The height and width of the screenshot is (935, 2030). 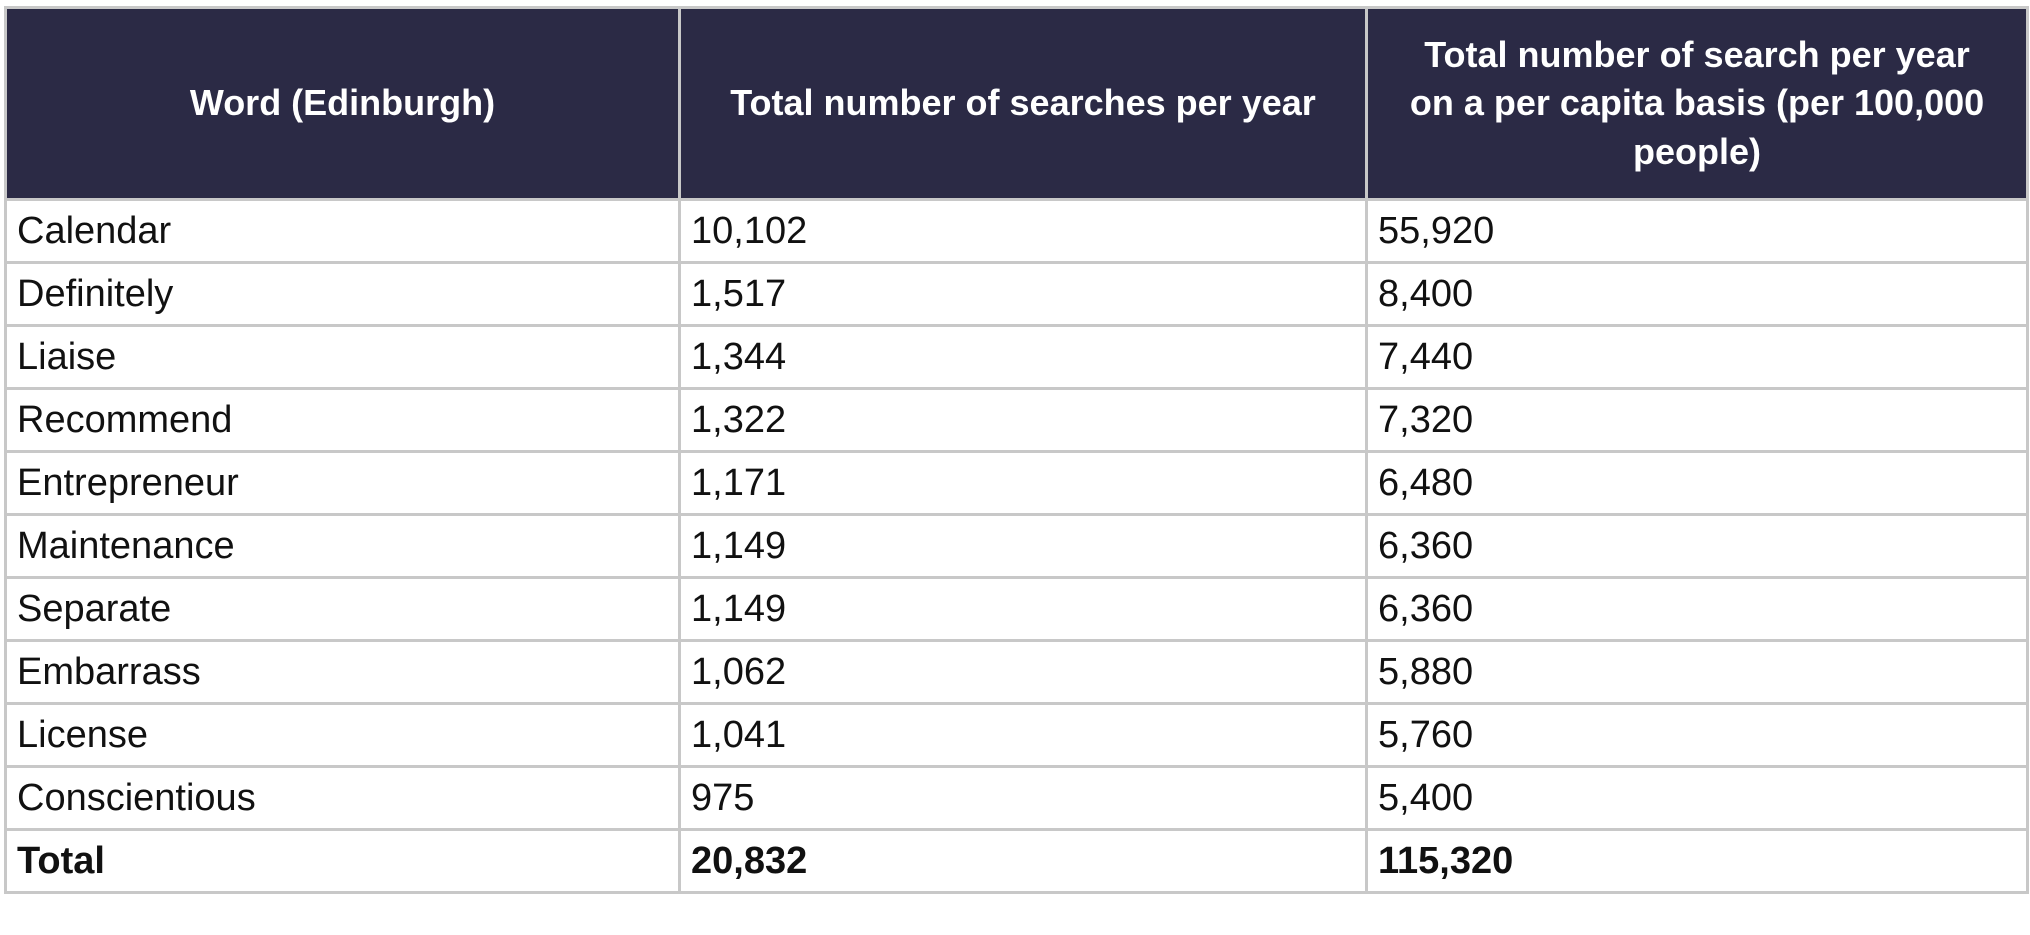 What do you see at coordinates (1023, 672) in the screenshot?
I see `table-cell: 1,062` at bounding box center [1023, 672].